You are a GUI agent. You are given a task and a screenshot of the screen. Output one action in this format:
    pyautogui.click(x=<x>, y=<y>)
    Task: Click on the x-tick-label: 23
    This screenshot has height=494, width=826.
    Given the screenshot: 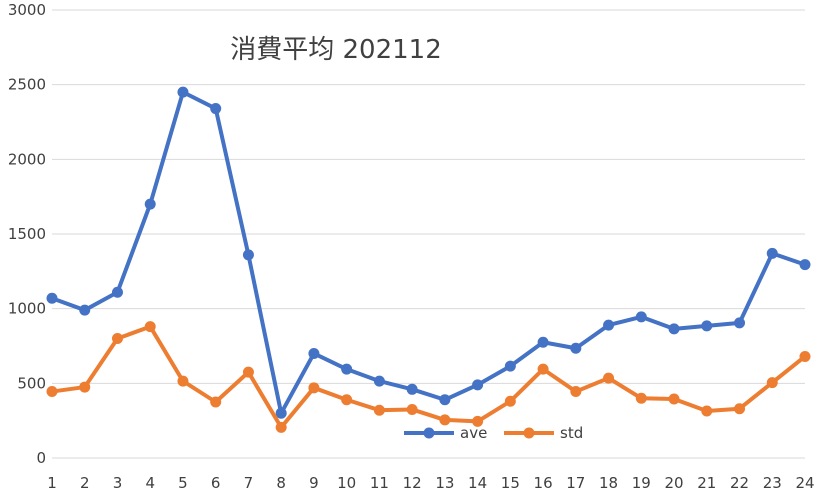 What is the action you would take?
    pyautogui.click(x=772, y=483)
    